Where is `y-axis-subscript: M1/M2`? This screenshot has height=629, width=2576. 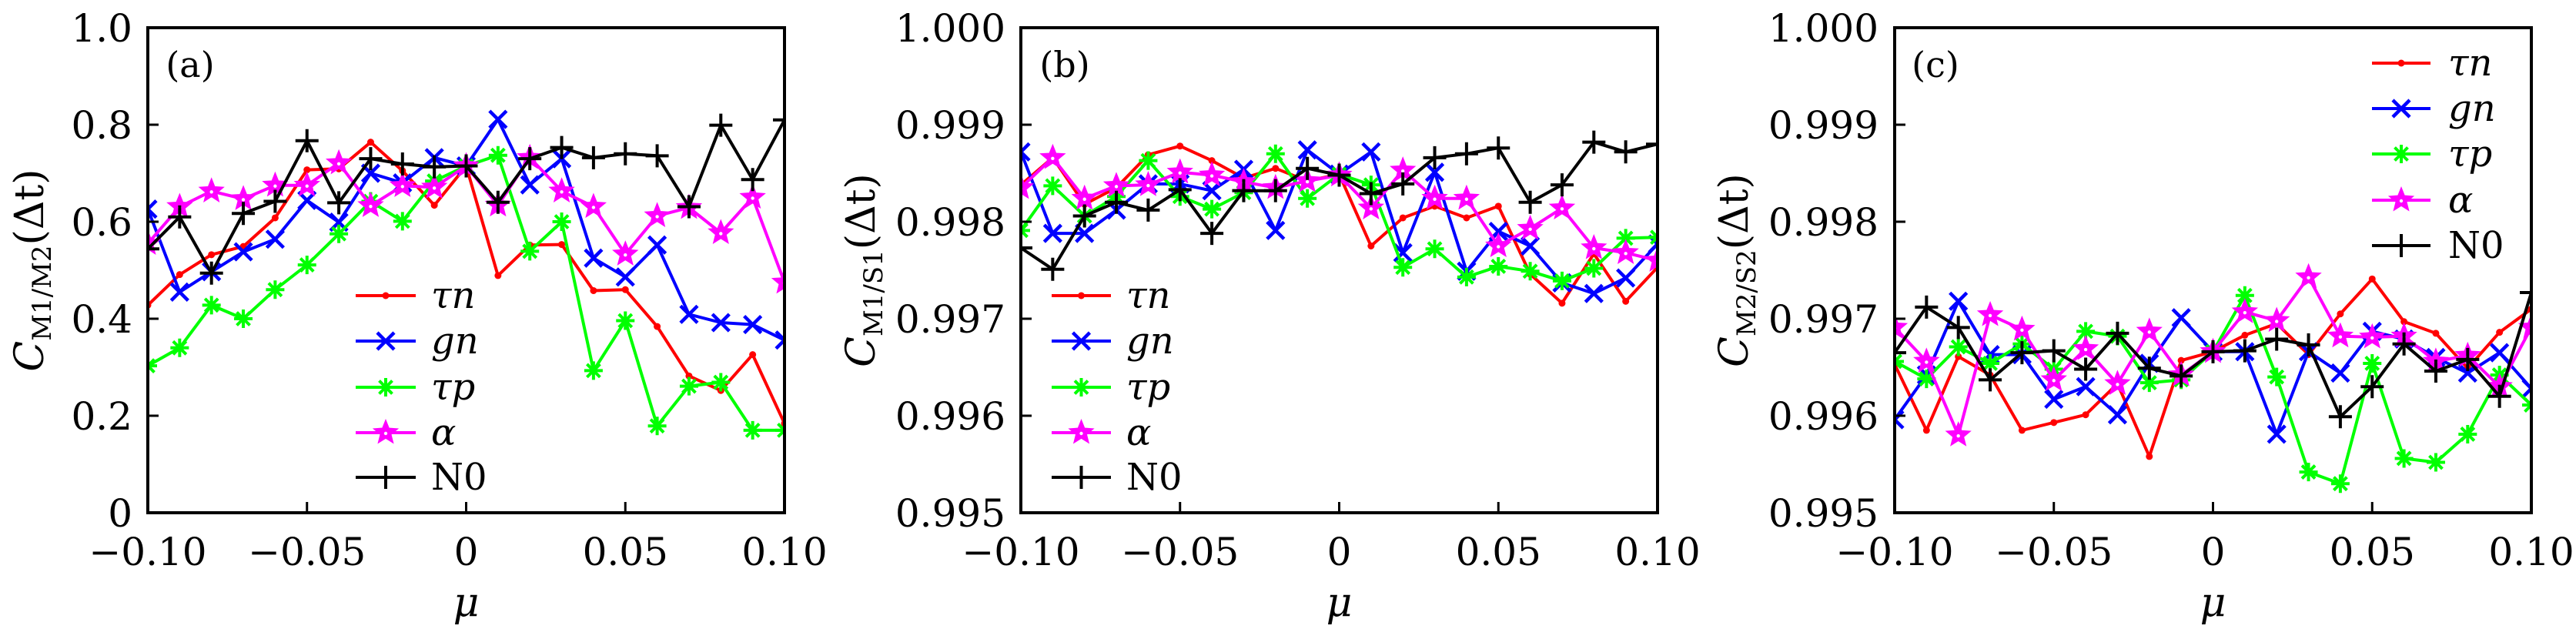 y-axis-subscript: M1/M2 is located at coordinates (43, 292).